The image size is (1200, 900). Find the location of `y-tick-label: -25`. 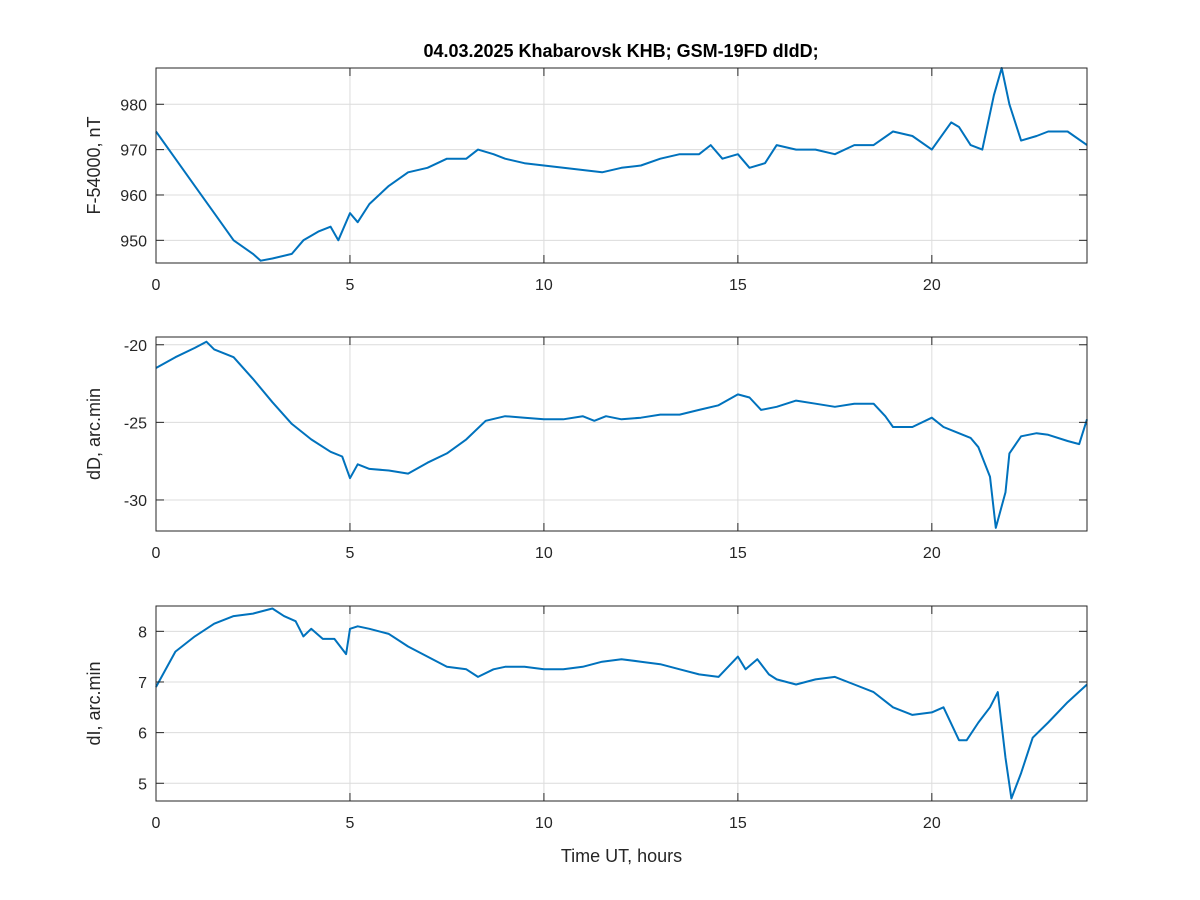

y-tick-label: -25 is located at coordinates (135, 423).